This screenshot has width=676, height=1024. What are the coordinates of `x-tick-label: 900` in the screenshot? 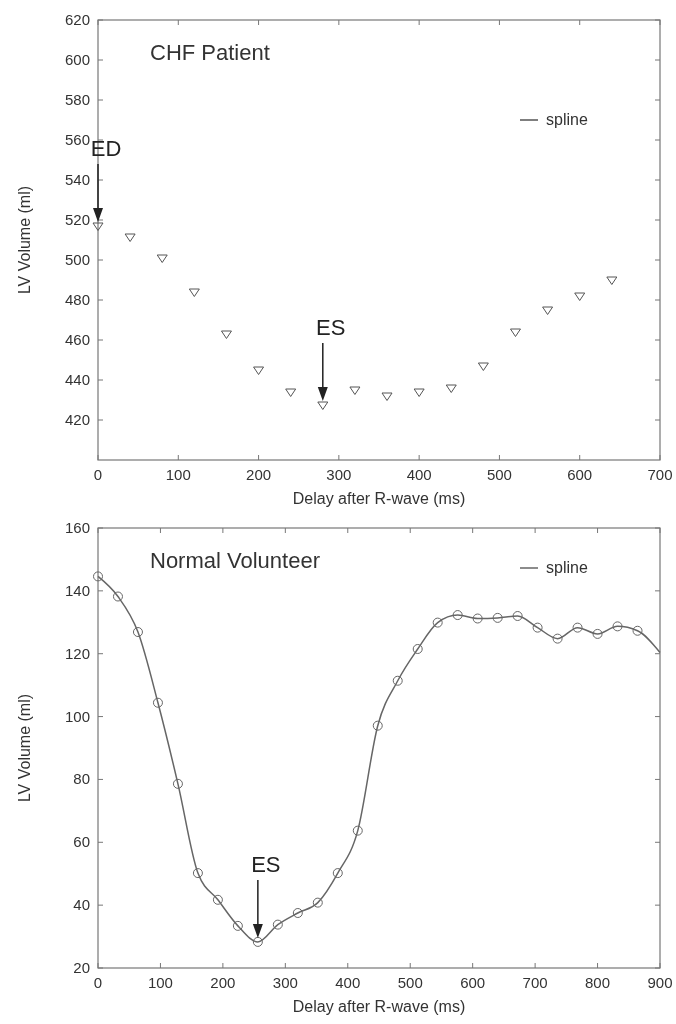 It's located at (660, 982).